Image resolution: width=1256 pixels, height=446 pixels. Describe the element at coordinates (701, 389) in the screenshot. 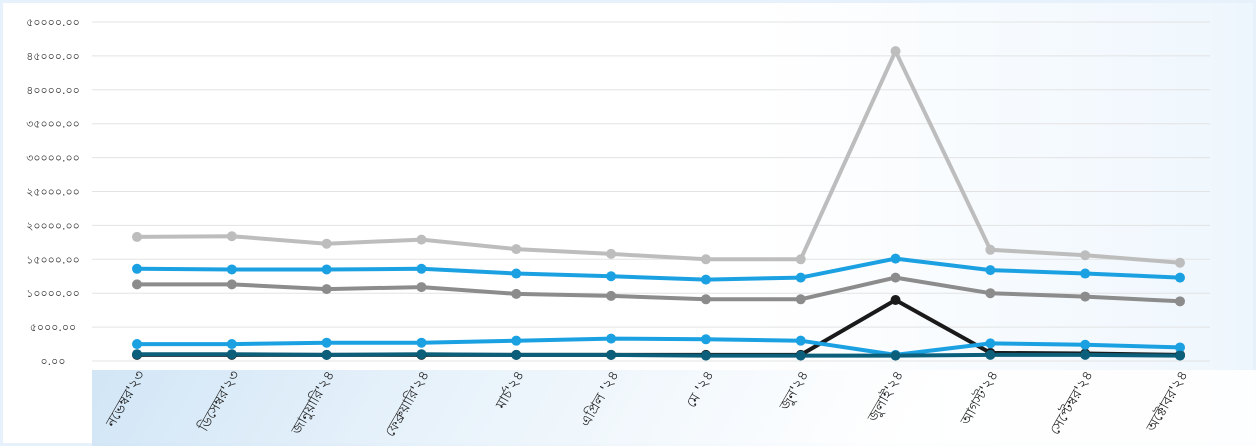

I see `x-tick-label: মে '২৪` at that location.